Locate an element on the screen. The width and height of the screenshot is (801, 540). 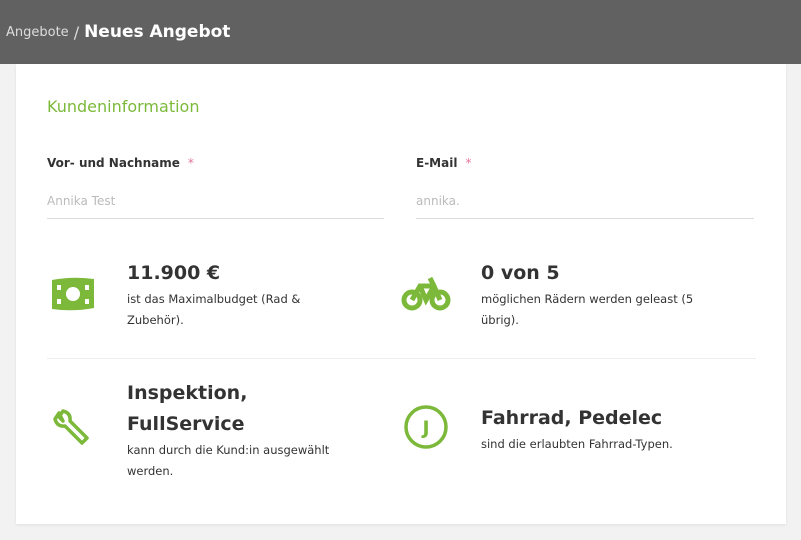
budget-description: ist das Maximalbudget (Rad & Zubehör). is located at coordinates (214, 309).